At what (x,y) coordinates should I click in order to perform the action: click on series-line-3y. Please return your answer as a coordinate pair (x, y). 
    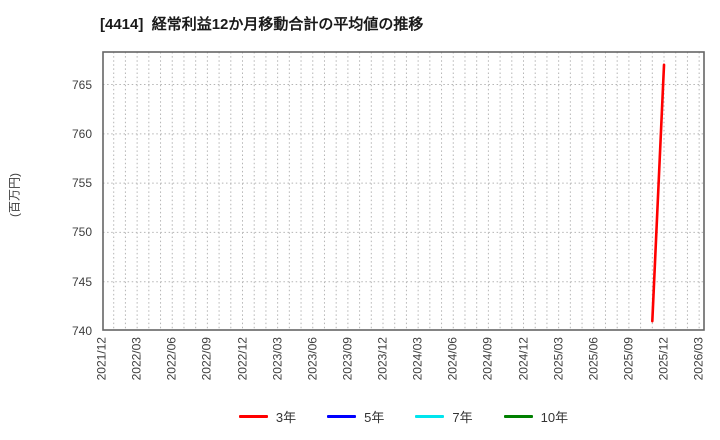
    Looking at the image, I should click on (658, 193).